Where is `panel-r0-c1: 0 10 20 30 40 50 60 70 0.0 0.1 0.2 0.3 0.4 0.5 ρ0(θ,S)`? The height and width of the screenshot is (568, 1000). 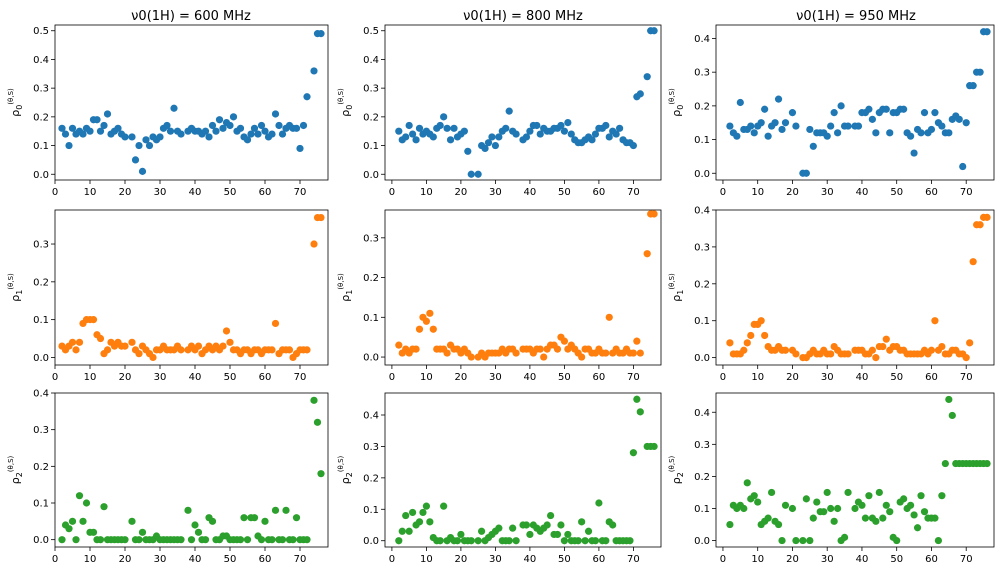
panel-r0-c1: 0 10 20 30 40 50 60 70 0.0 0.1 0.2 0.3 0.4 0.5 ρ0(θ,S) is located at coordinates (499, 111).